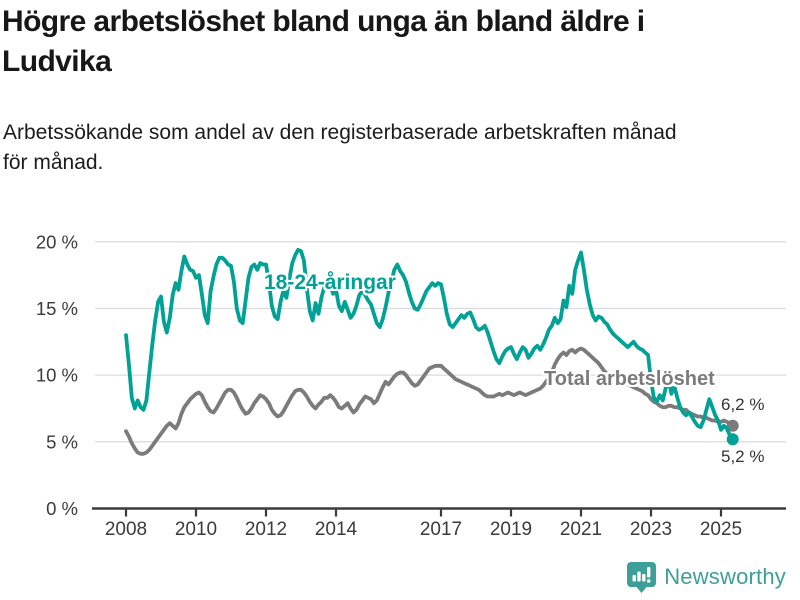 The image size is (800, 600). What do you see at coordinates (743, 404) in the screenshot?
I see `end-value-label-total: 6,2 %` at bounding box center [743, 404].